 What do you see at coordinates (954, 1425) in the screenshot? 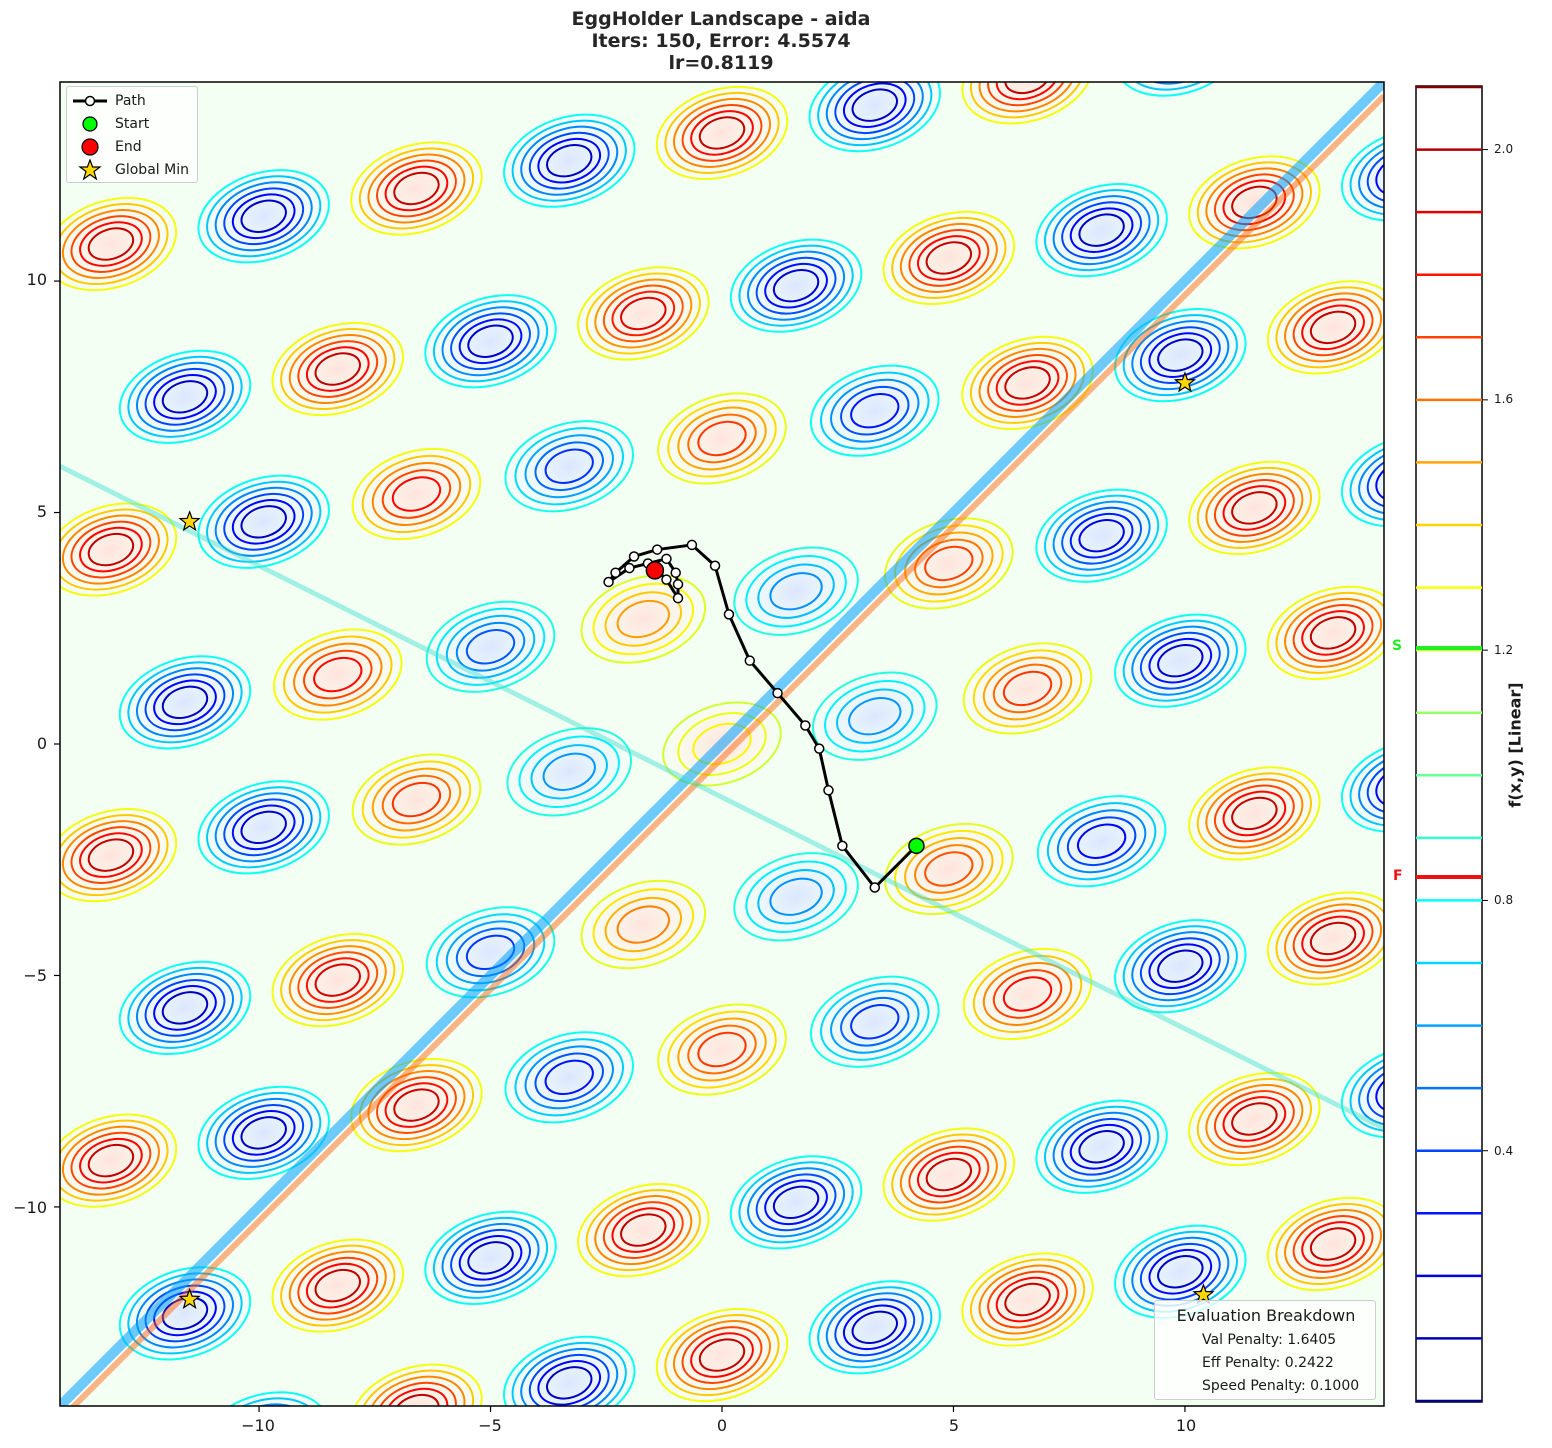
I see `x-tick-label: 5` at bounding box center [954, 1425].